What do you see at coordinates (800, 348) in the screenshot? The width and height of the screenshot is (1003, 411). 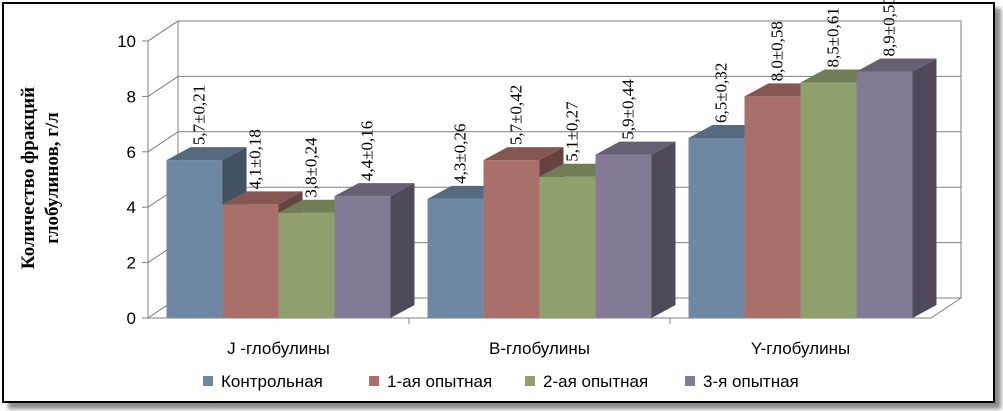 I see `category-label: Y-глобулины` at bounding box center [800, 348].